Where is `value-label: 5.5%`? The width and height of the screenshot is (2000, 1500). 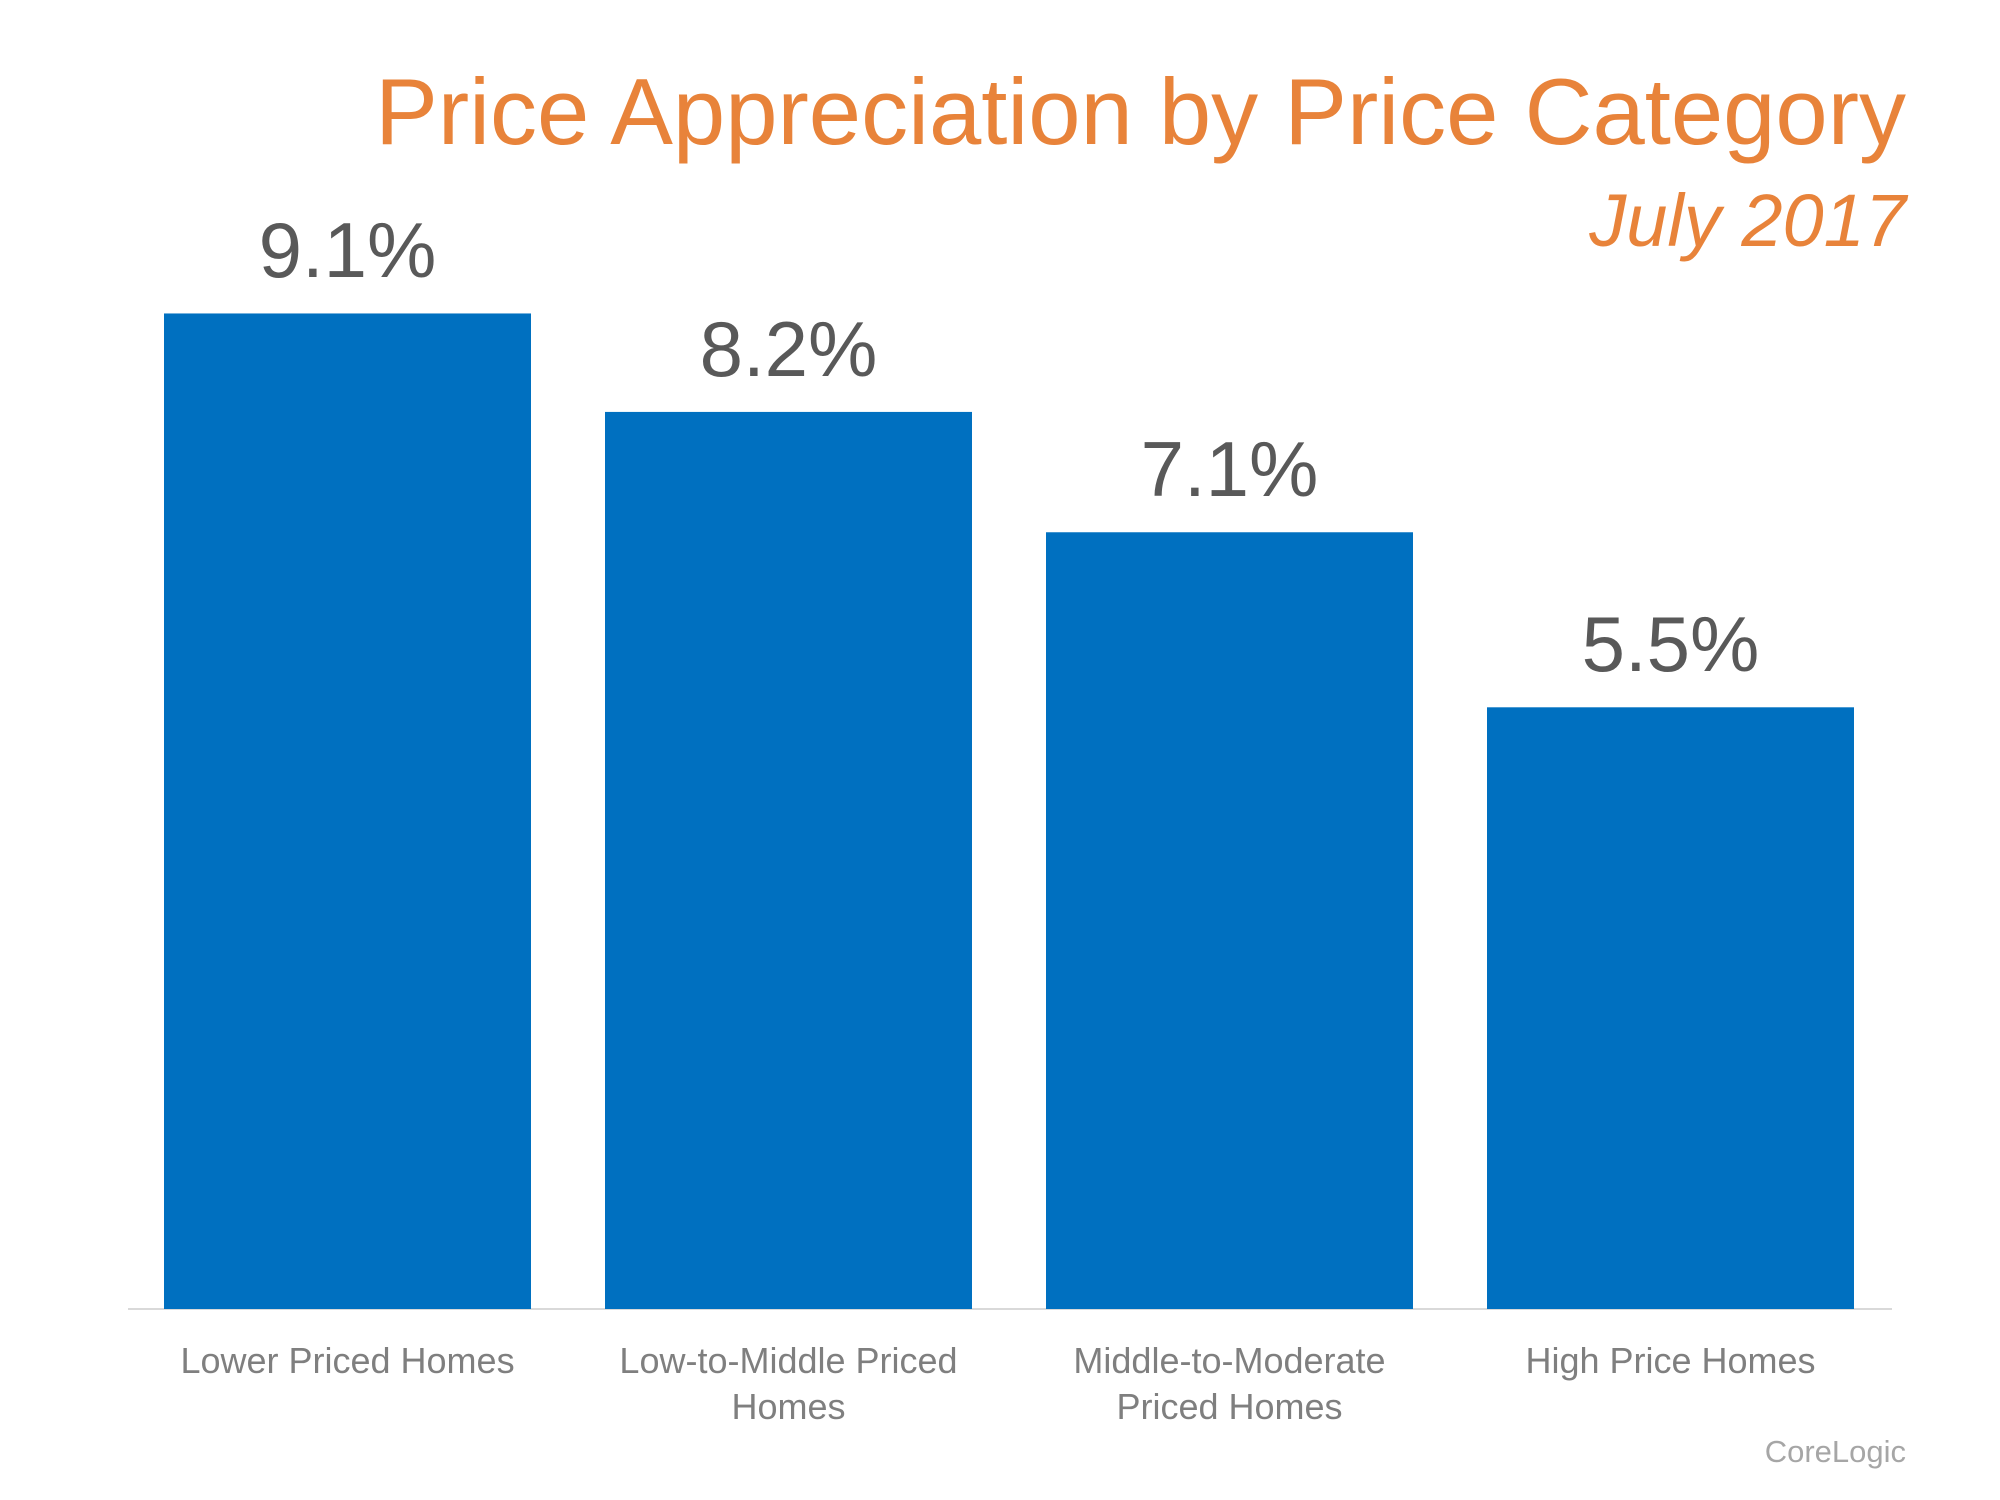
value-label: 5.5% is located at coordinates (1670, 644).